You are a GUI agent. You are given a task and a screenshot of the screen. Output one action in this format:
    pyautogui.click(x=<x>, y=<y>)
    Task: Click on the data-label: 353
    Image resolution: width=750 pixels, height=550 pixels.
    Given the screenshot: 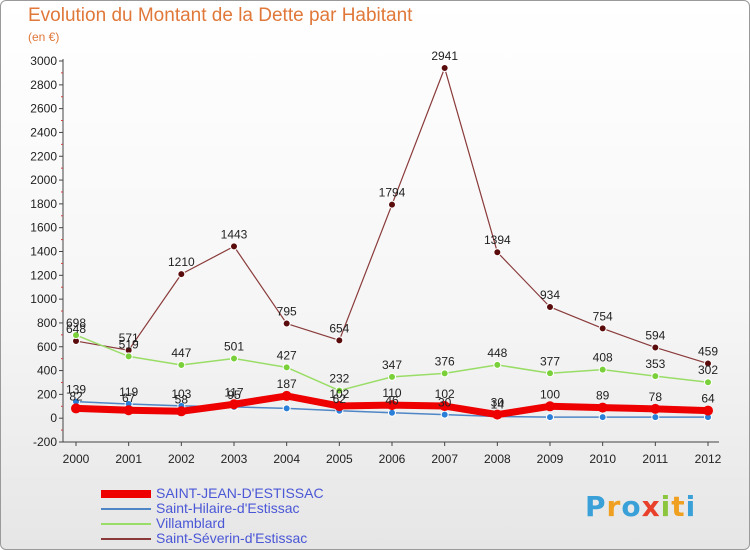 What is the action you would take?
    pyautogui.click(x=655, y=364)
    